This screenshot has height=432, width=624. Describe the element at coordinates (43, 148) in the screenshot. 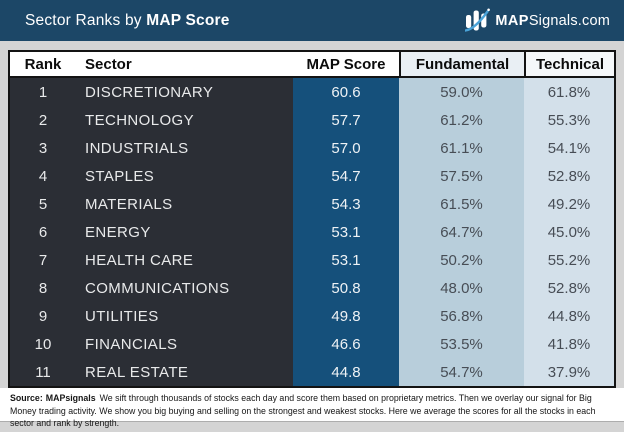

I see `rank-cell: 3` at that location.